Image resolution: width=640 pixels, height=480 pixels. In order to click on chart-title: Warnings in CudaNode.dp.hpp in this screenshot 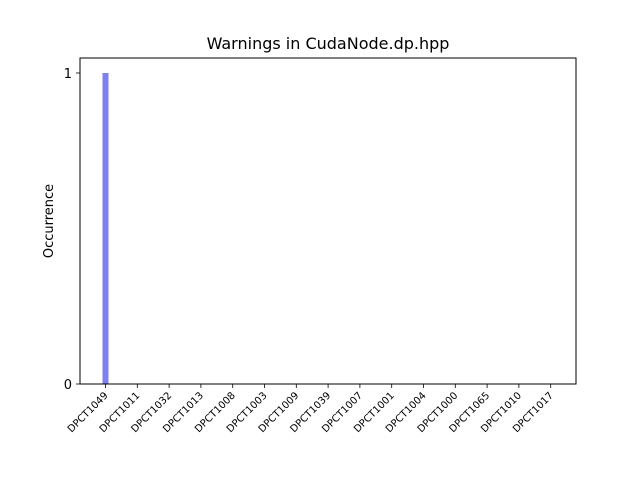, I will do `click(328, 43)`.